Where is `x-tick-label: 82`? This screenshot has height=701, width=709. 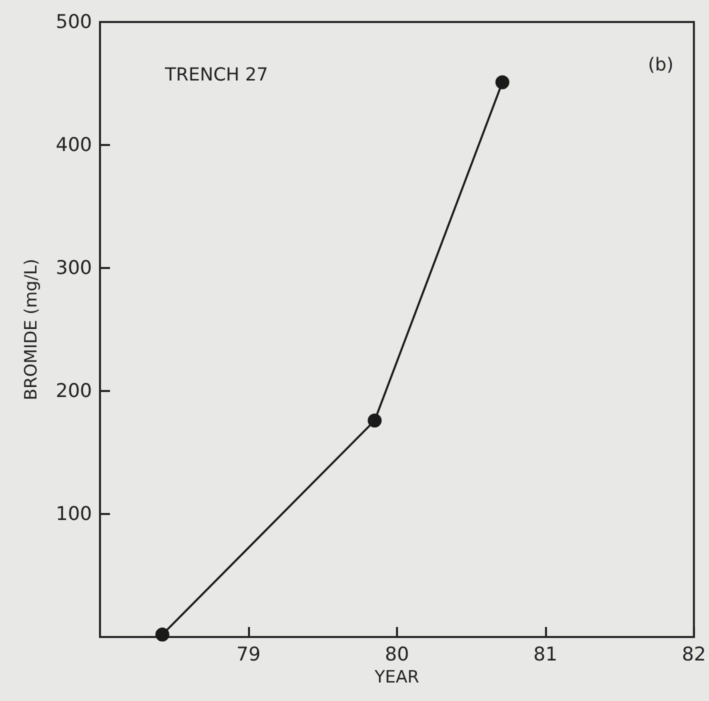
x-tick-label: 82 is located at coordinates (694, 655).